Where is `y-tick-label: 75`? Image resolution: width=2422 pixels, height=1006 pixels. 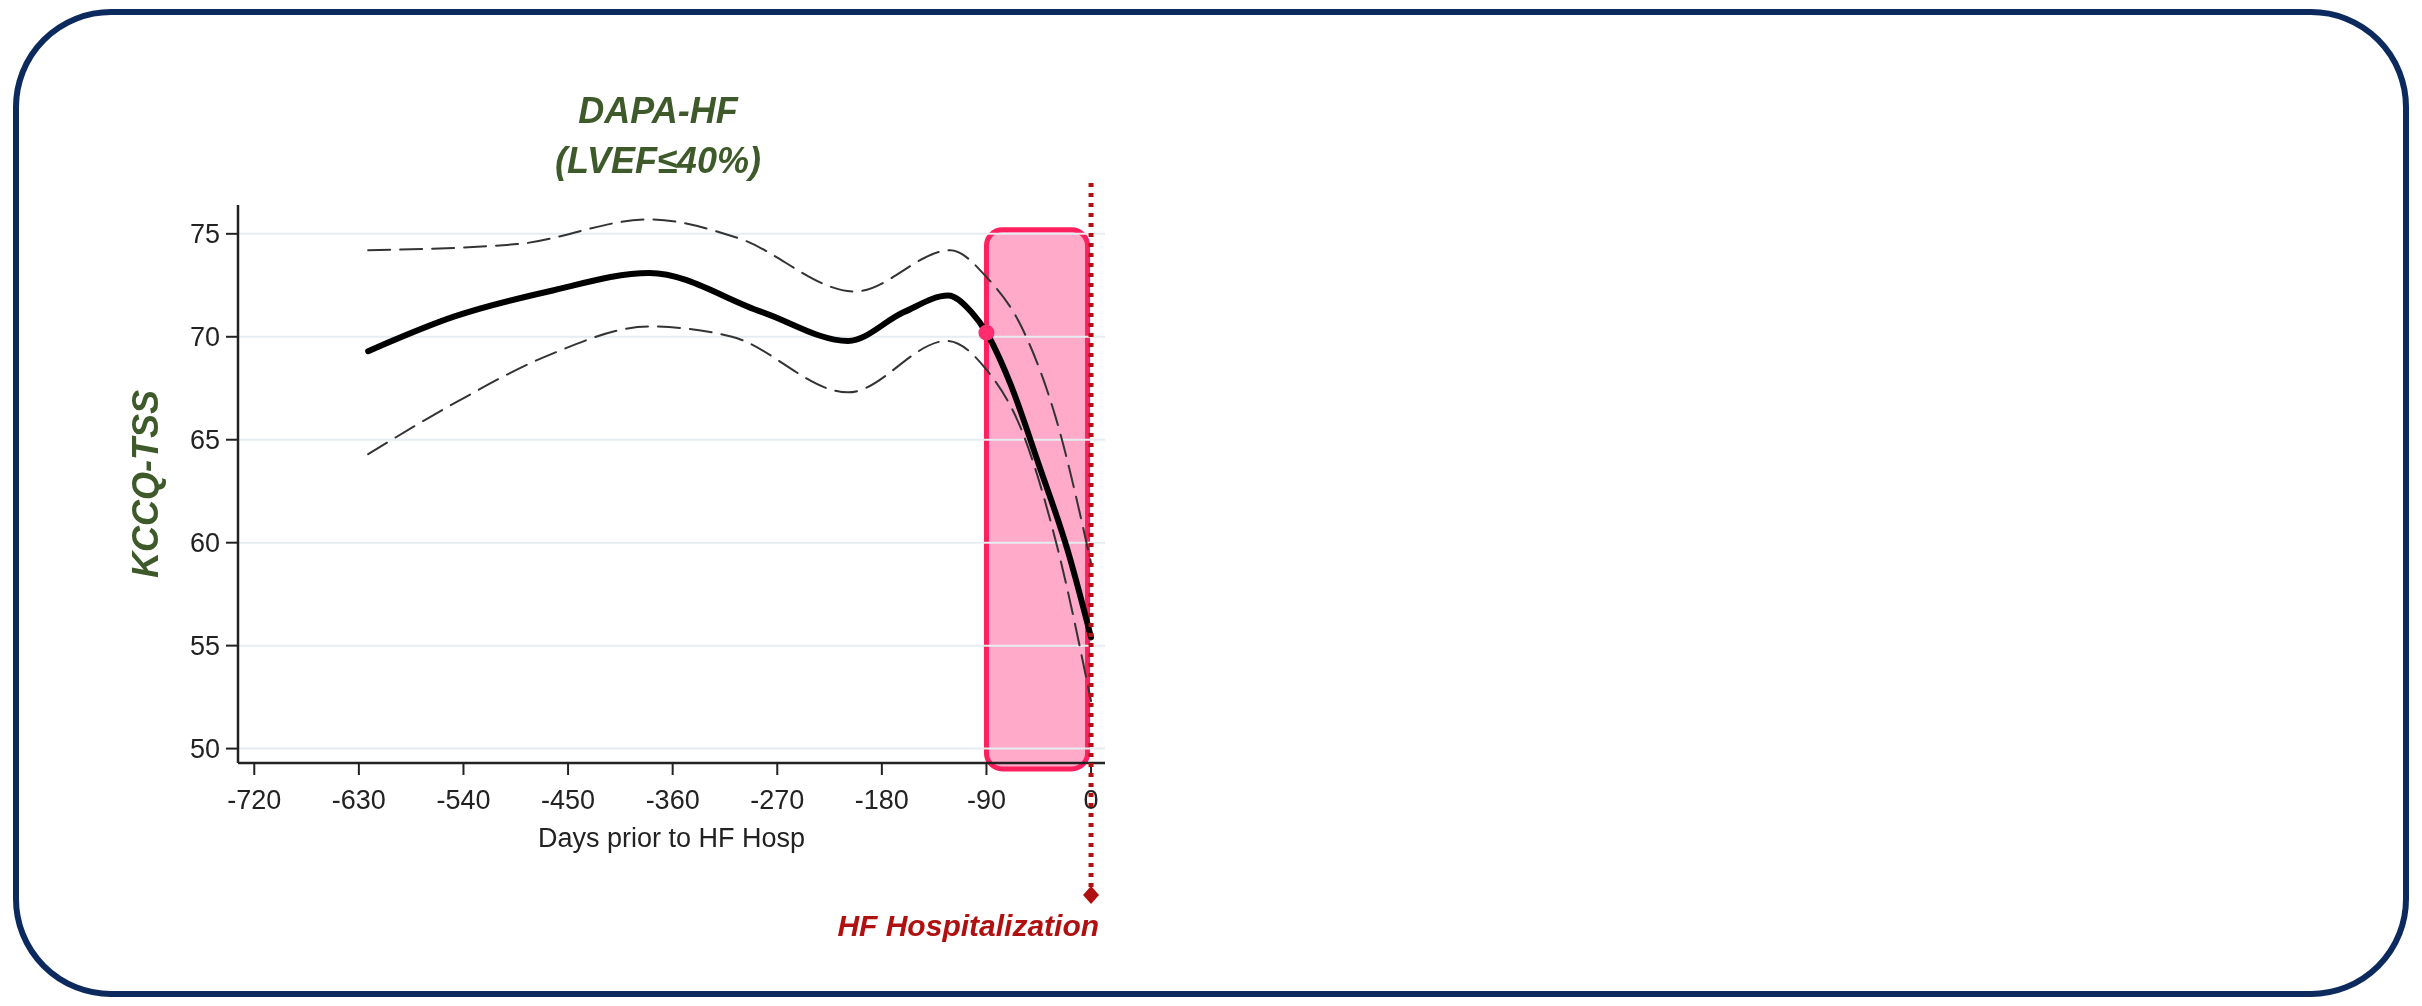 y-tick-label: 75 is located at coordinates (204, 234).